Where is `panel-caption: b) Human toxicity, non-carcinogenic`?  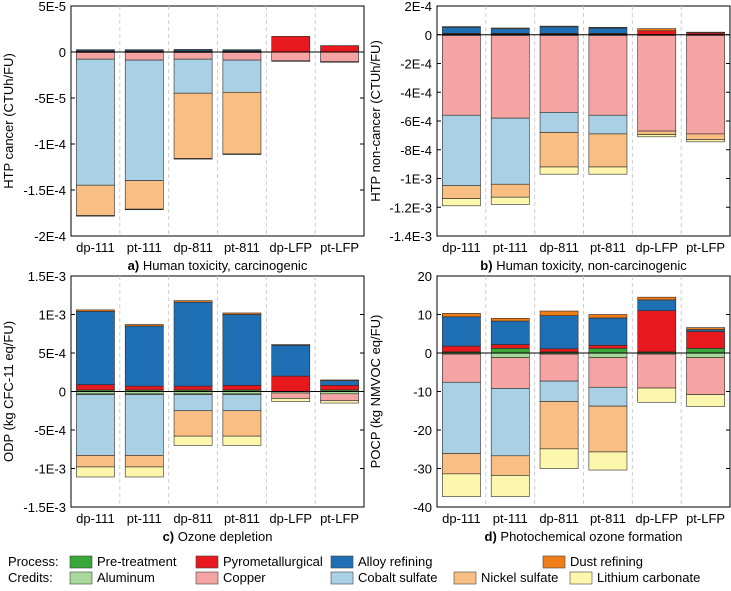 panel-caption: b) Human toxicity, non-carcinogenic is located at coordinates (583, 265).